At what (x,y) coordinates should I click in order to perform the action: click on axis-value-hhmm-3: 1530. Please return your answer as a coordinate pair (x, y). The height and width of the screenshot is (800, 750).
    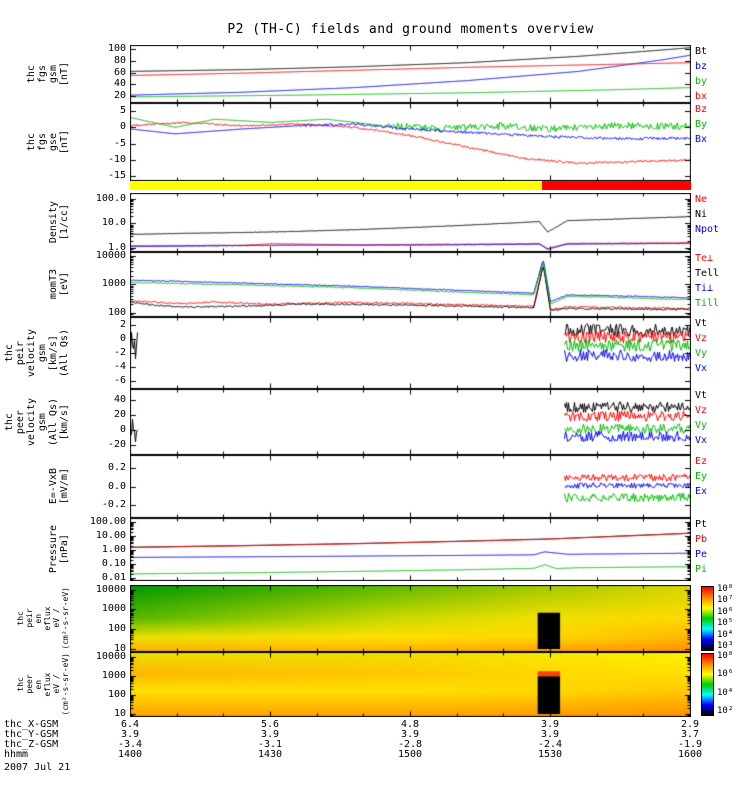
    Looking at the image, I should click on (550, 754).